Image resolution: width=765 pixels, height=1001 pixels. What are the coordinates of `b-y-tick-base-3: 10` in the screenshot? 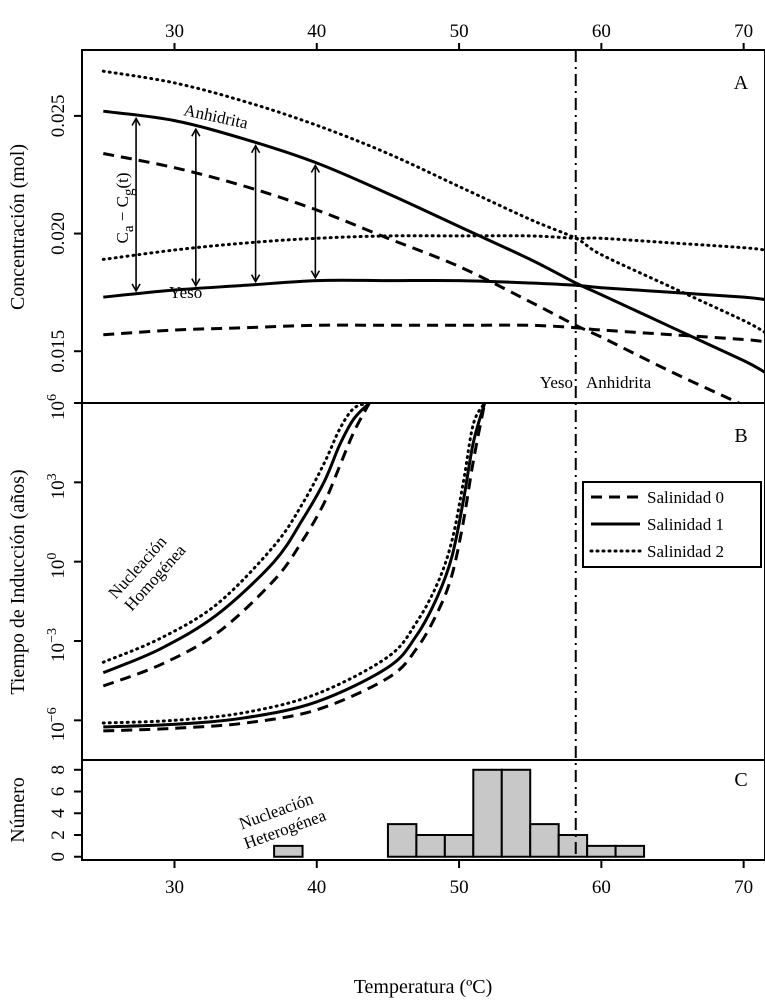 It's located at (58, 489).